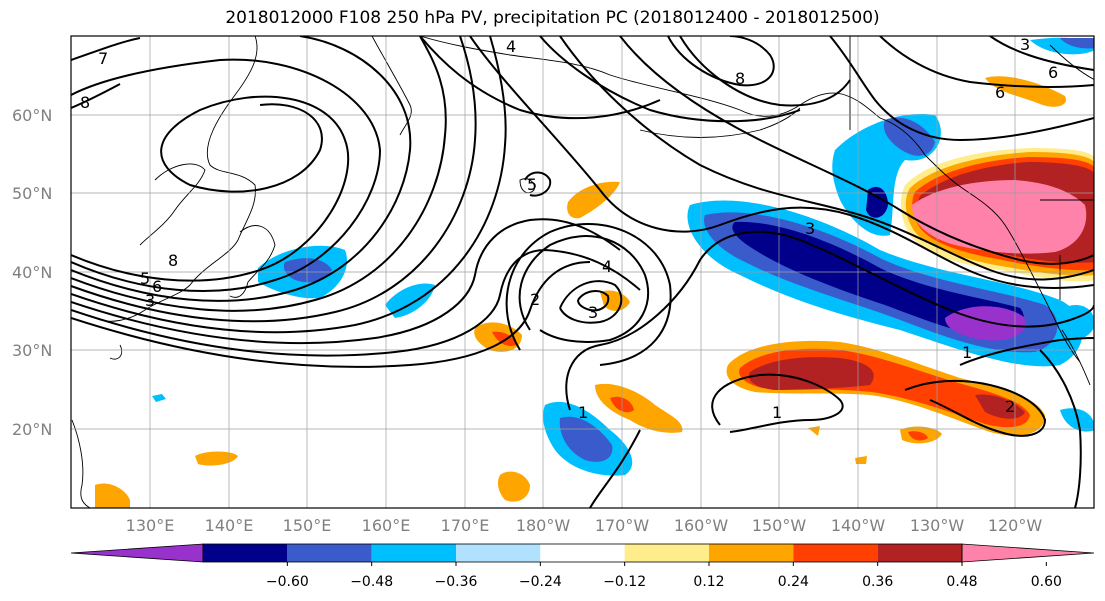 The width and height of the screenshot is (1105, 601). Describe the element at coordinates (1015, 525) in the screenshot. I see `lon-label: 120°W` at that location.